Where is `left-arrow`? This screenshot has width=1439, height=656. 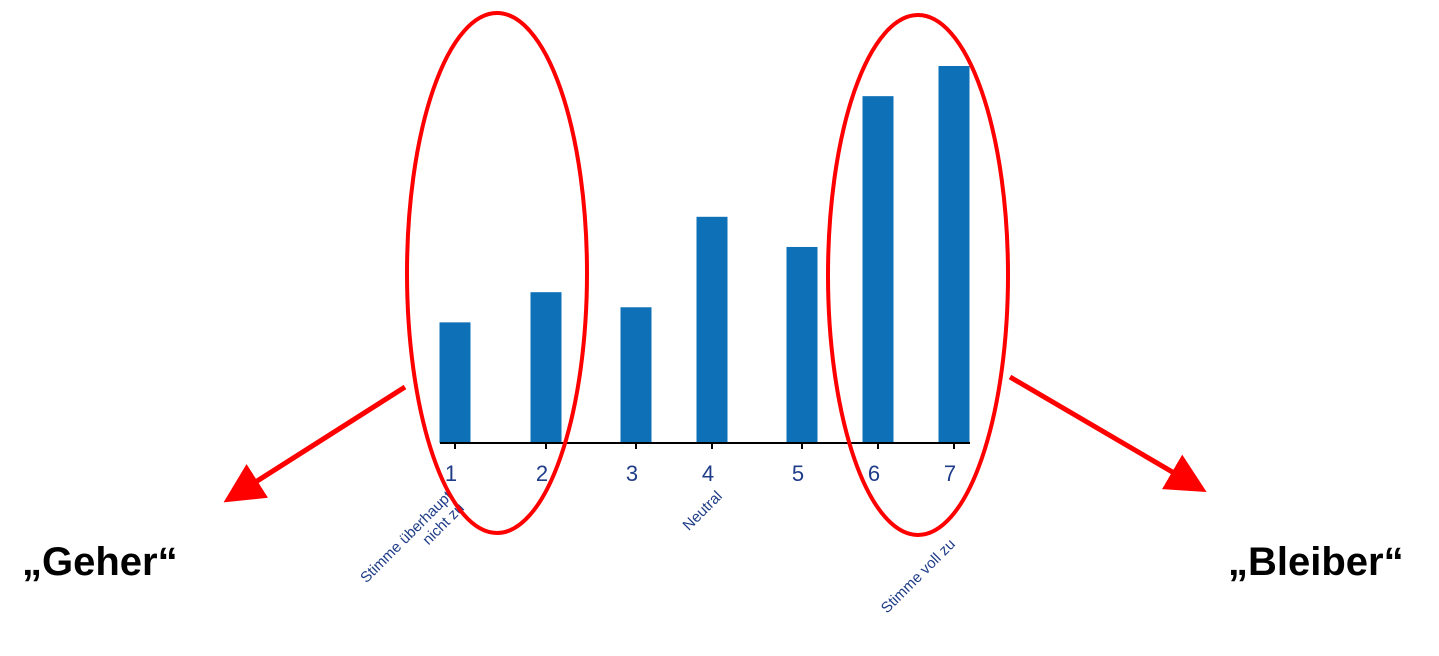
left-arrow is located at coordinates (315, 443).